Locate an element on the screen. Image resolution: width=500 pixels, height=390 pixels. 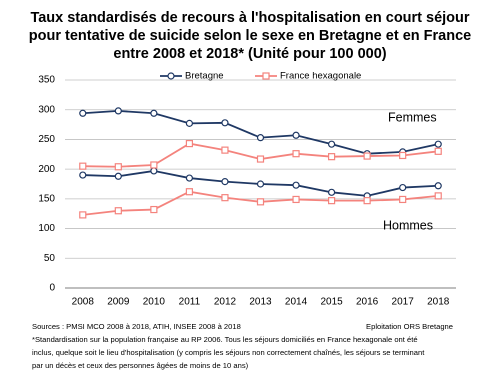
x-tick-label: 2010 is located at coordinates (154, 302).